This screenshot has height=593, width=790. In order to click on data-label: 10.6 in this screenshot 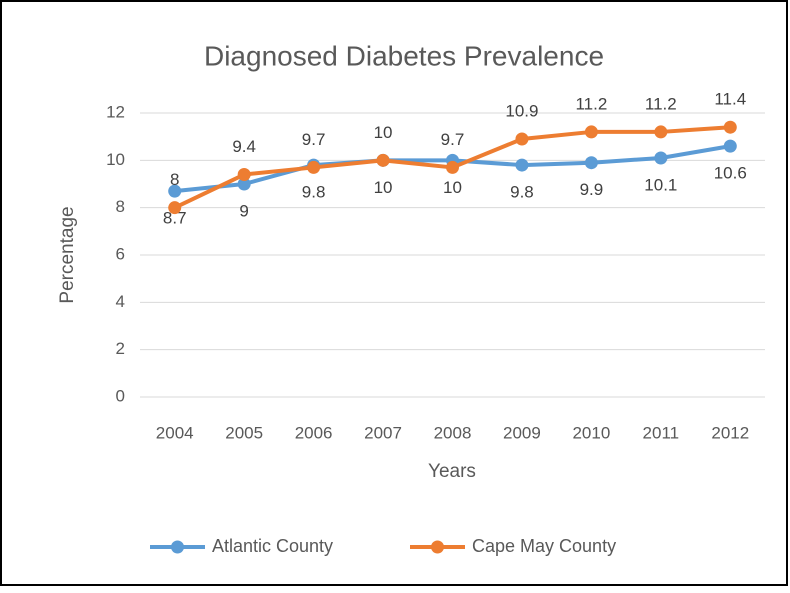, I will do `click(730, 173)`.